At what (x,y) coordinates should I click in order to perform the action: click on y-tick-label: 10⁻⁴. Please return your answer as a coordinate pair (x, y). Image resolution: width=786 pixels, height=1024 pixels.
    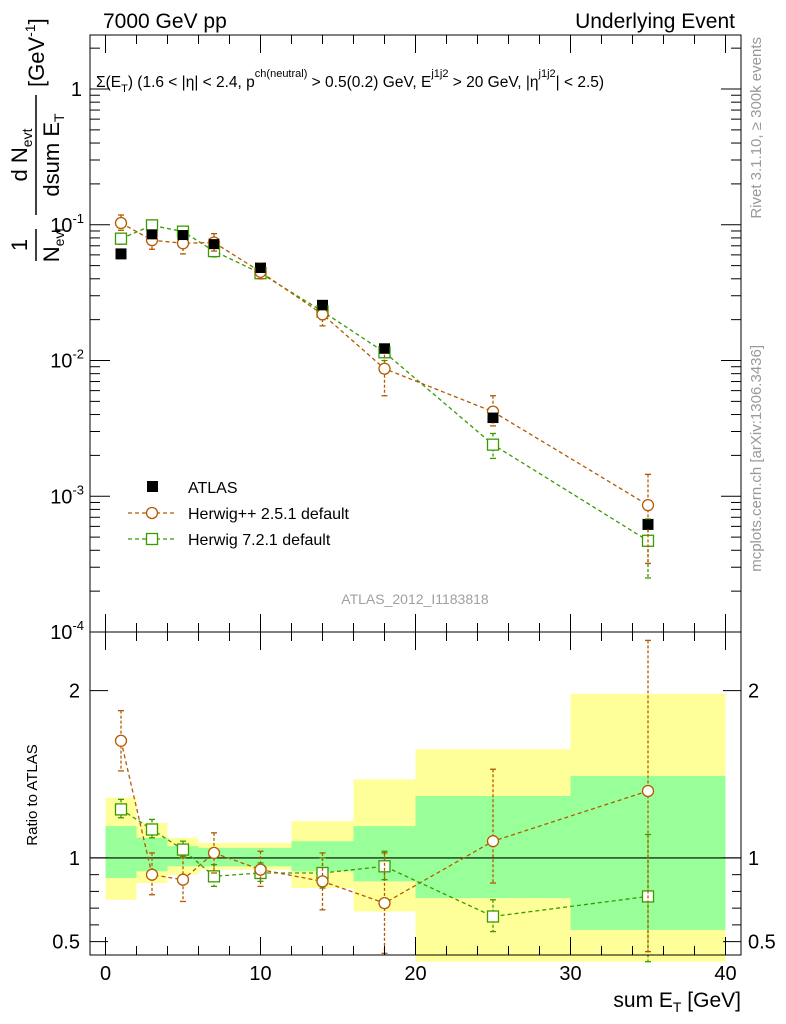
    Looking at the image, I should click on (67, 631).